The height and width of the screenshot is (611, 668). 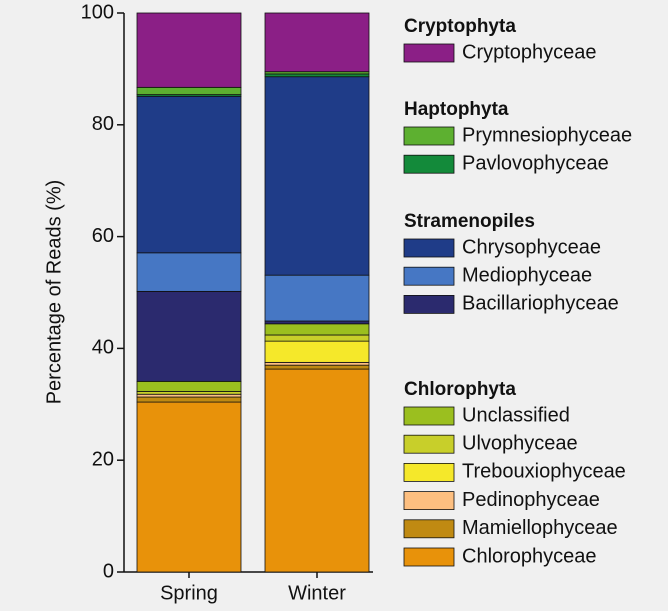 I want to click on legend-label: Chlorophyceae, so click(x=529, y=556).